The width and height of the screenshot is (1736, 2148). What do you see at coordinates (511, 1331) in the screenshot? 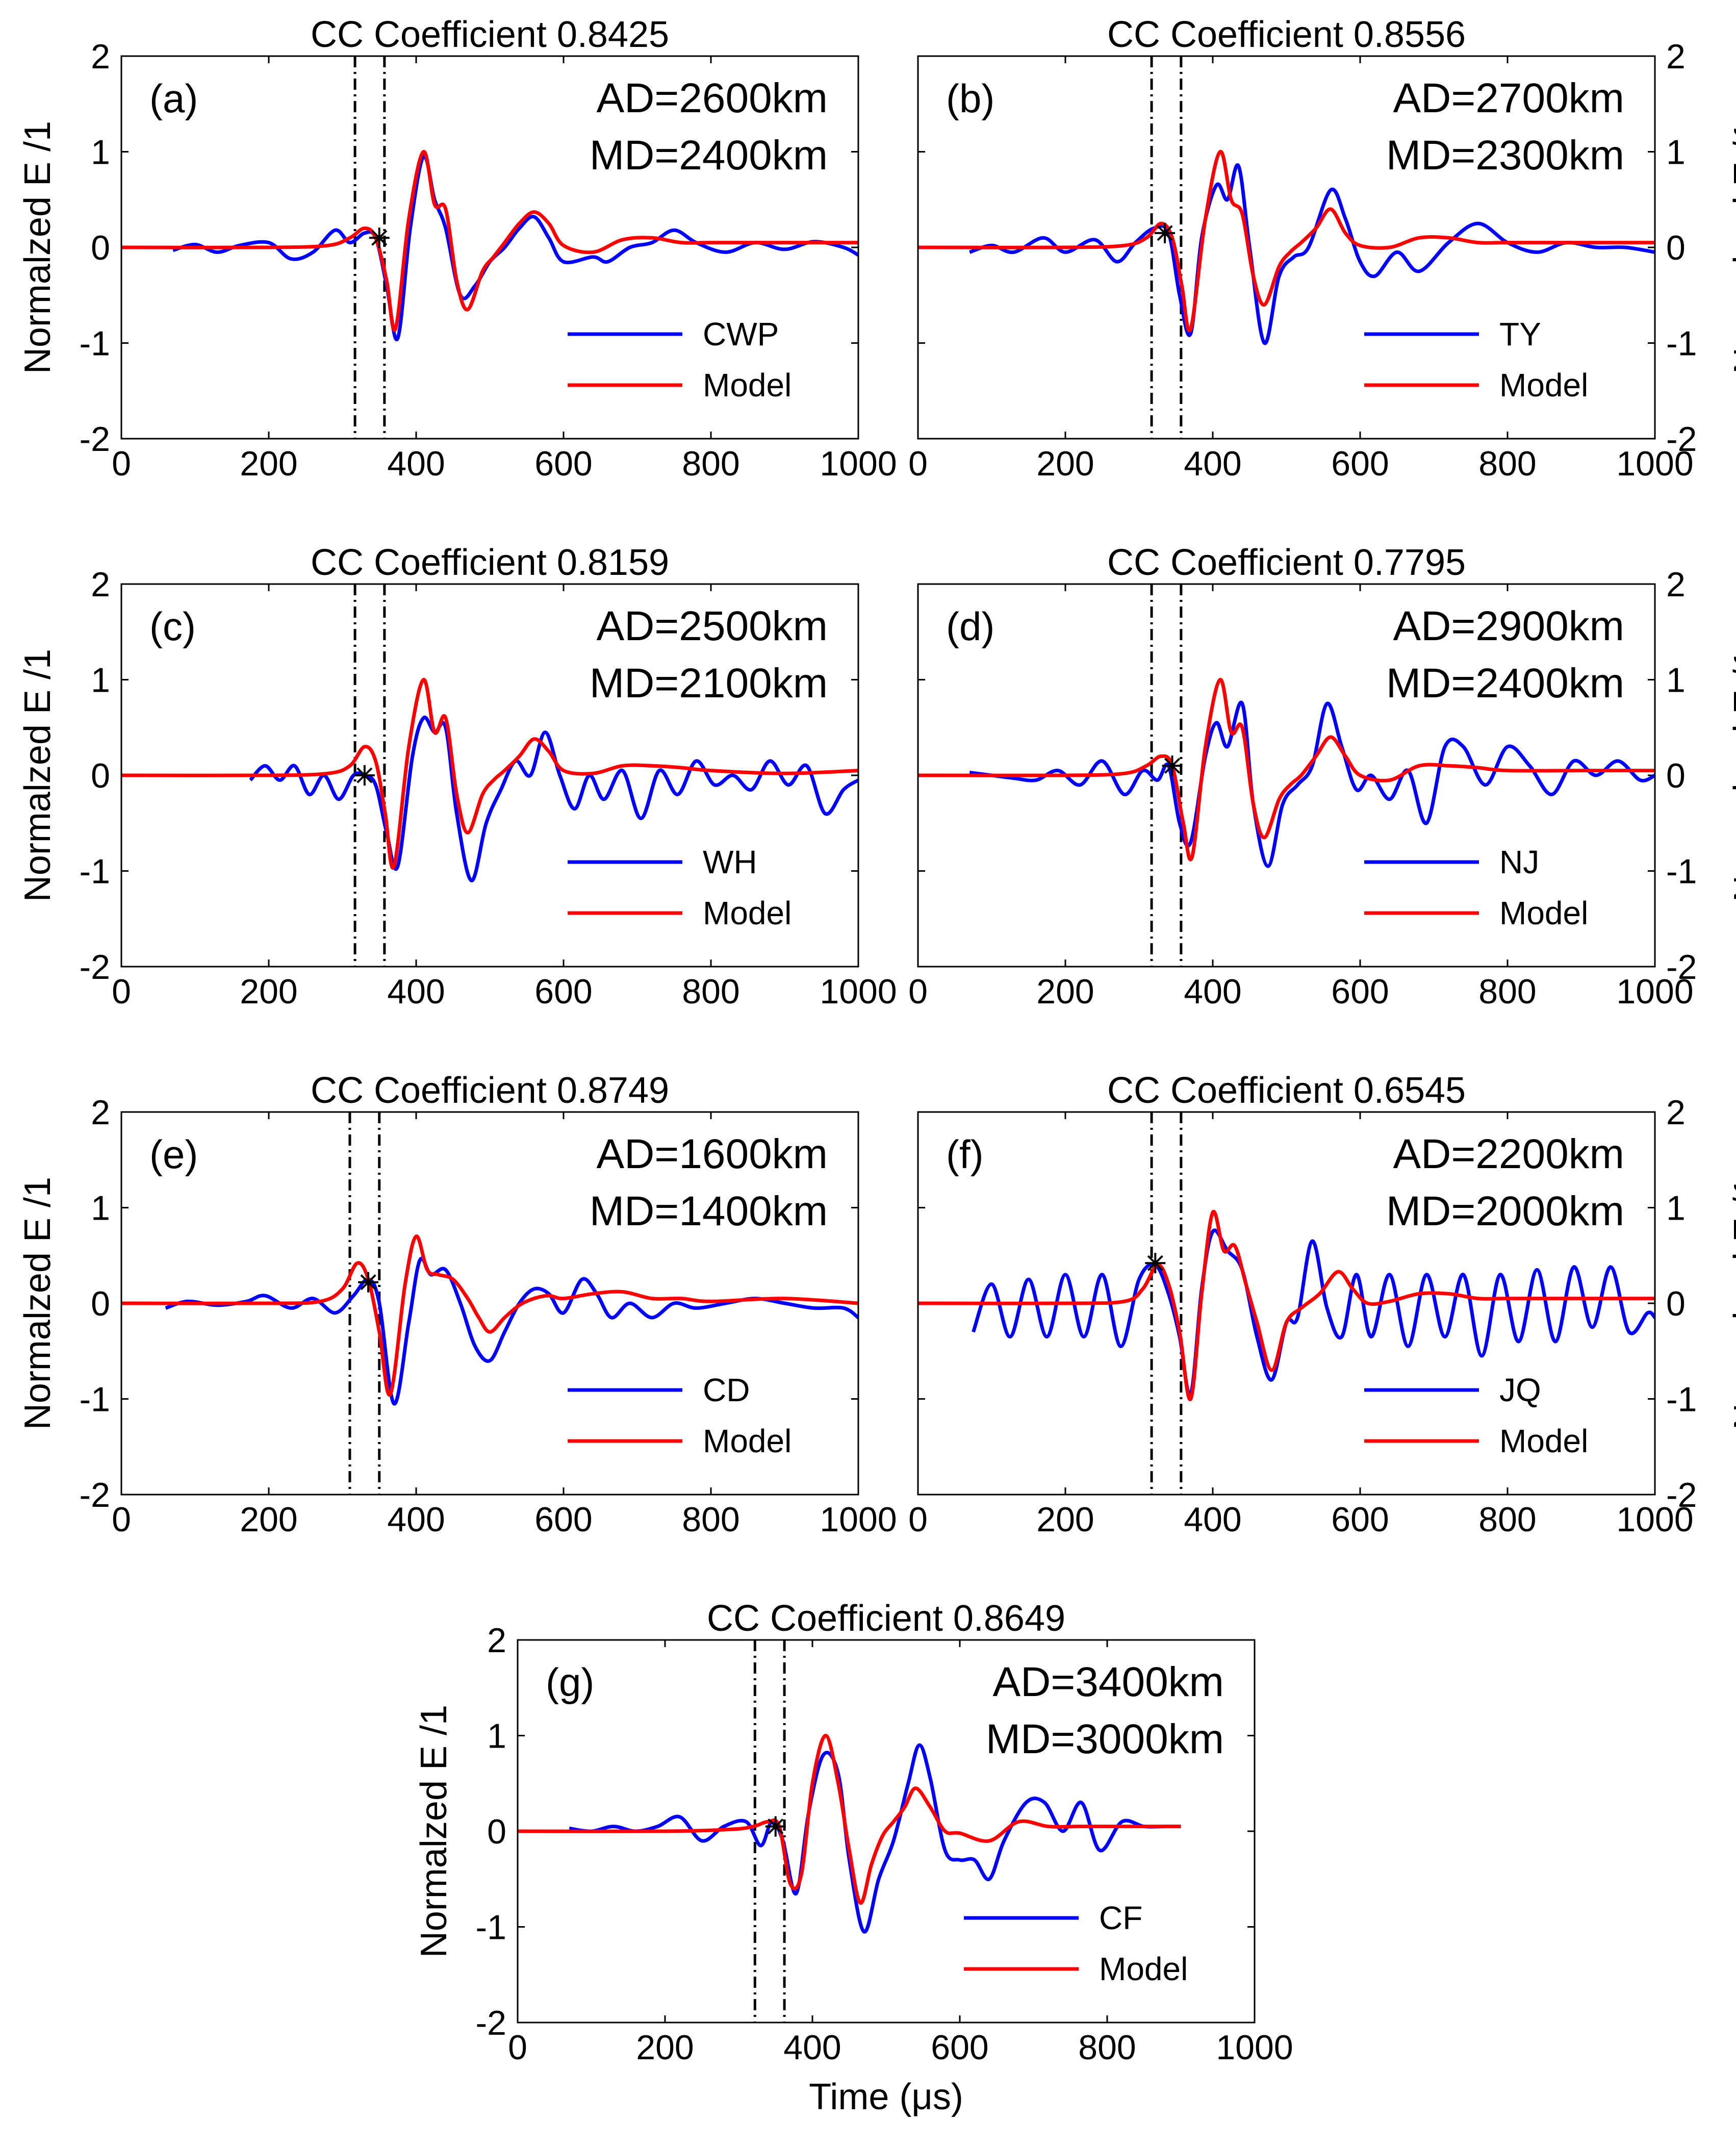
I see `series-cd` at bounding box center [511, 1331].